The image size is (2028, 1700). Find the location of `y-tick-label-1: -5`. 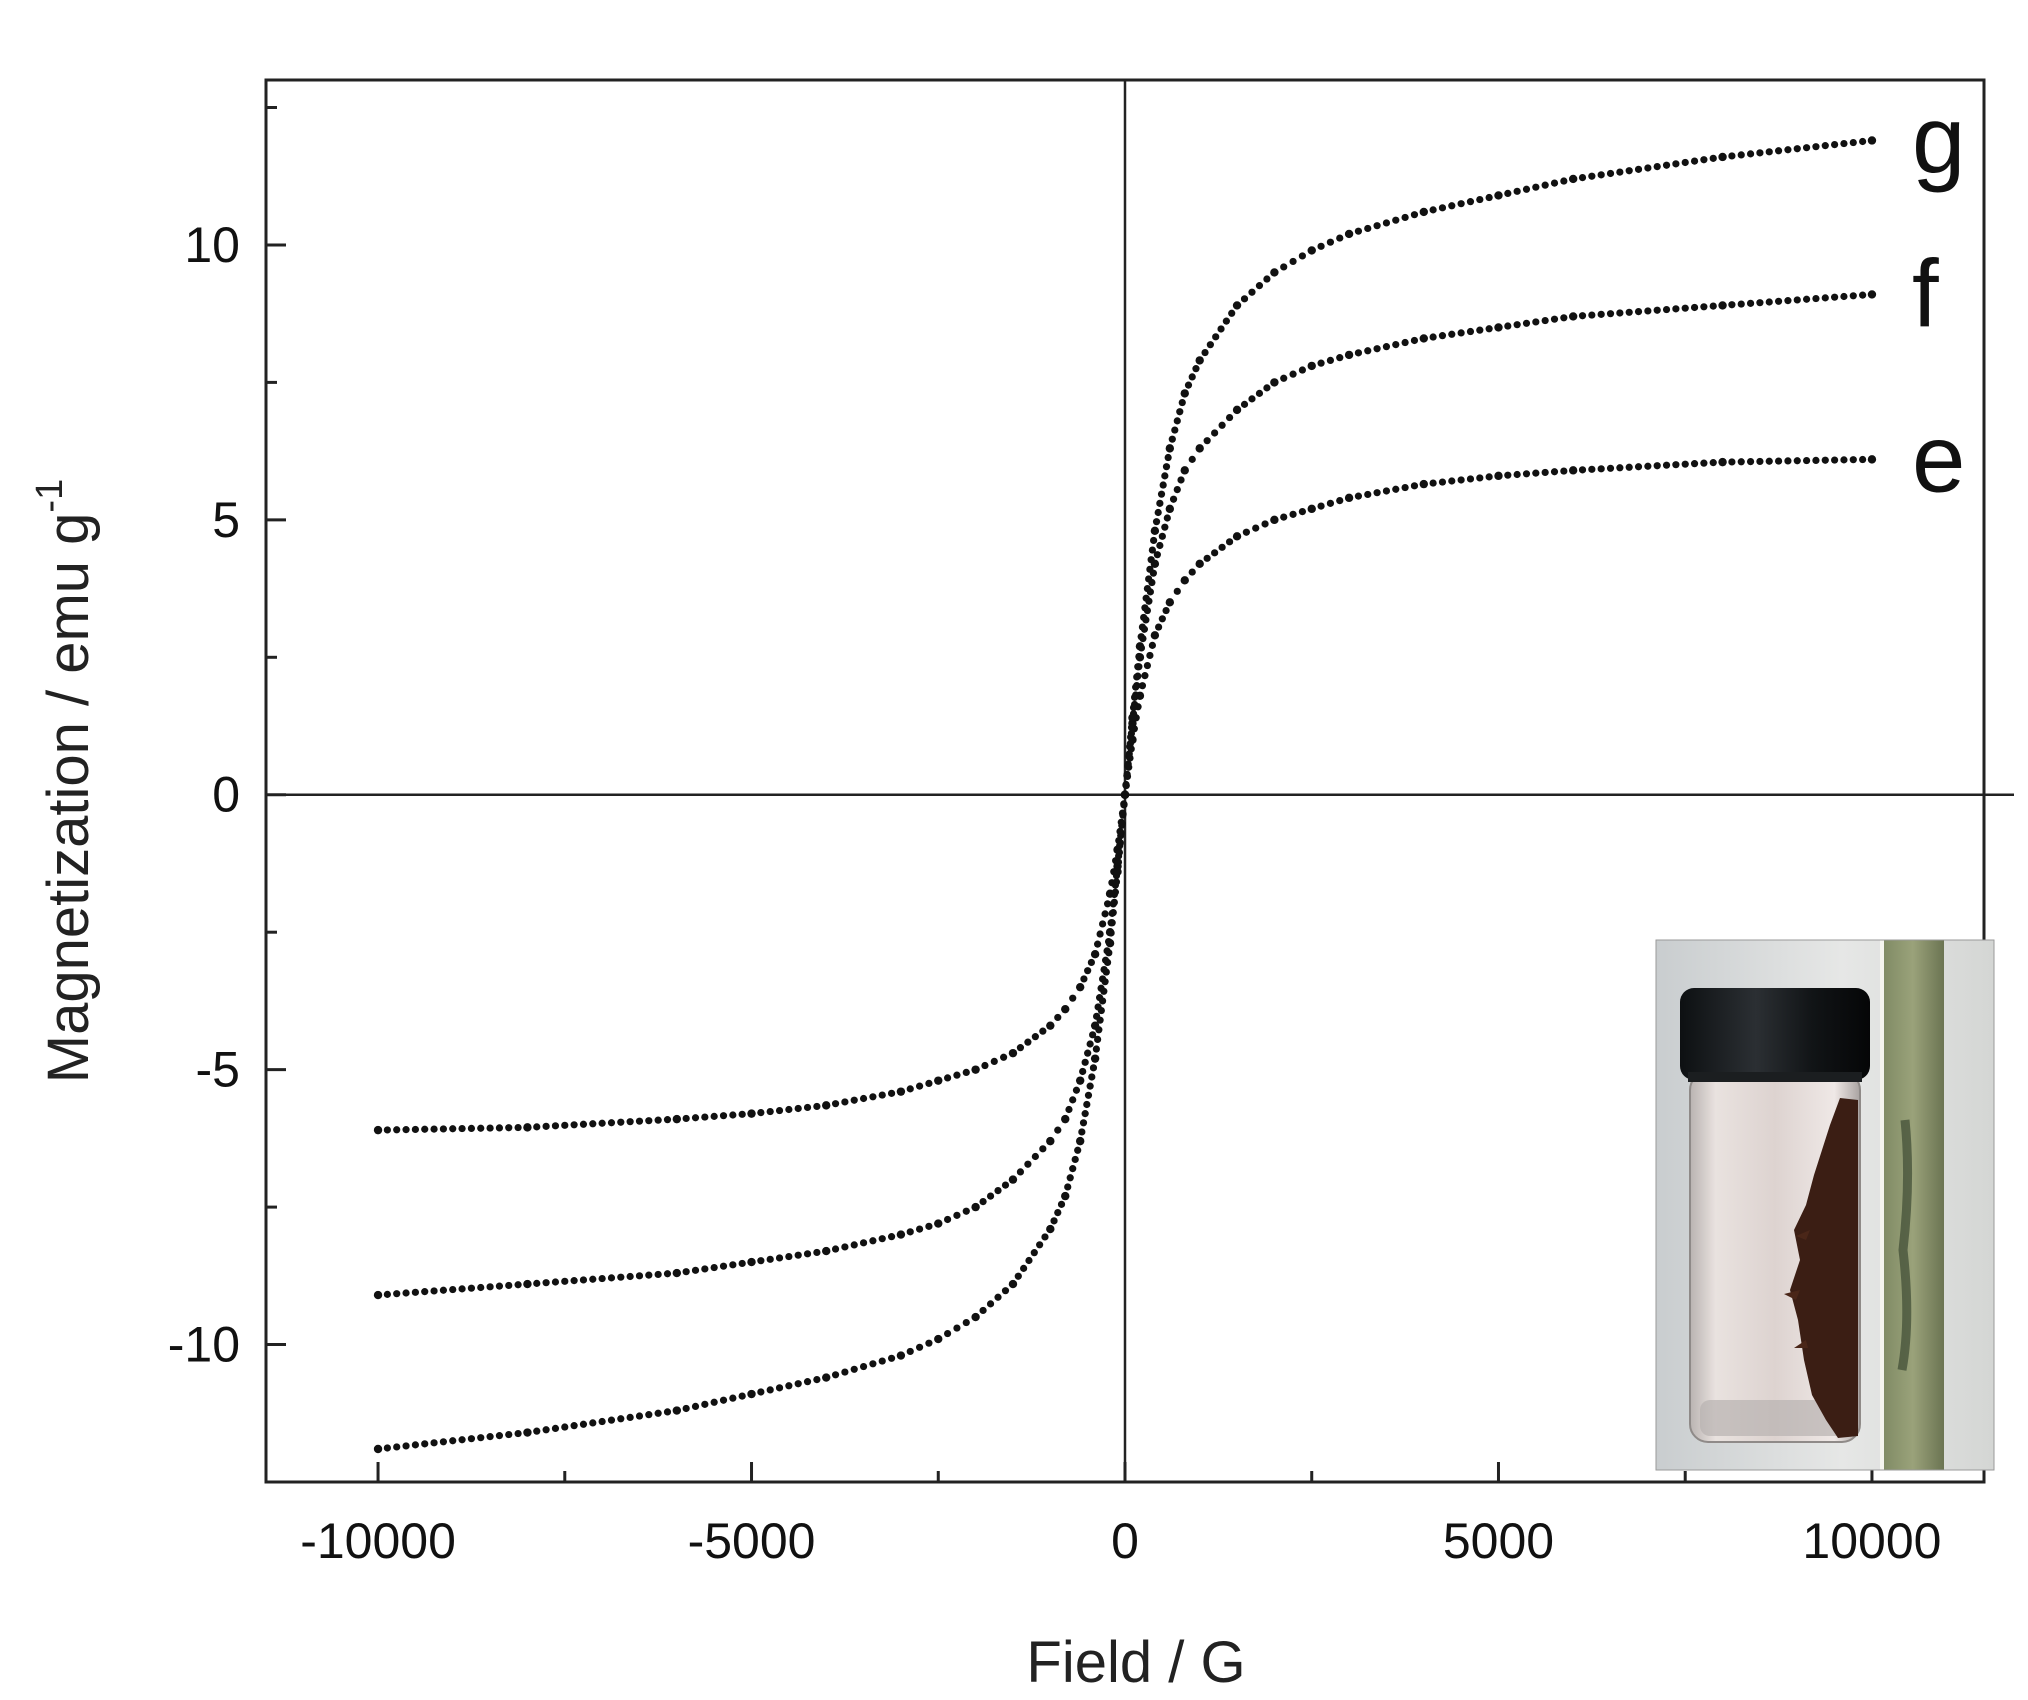

y-tick-label-1: -5 is located at coordinates (218, 1070).